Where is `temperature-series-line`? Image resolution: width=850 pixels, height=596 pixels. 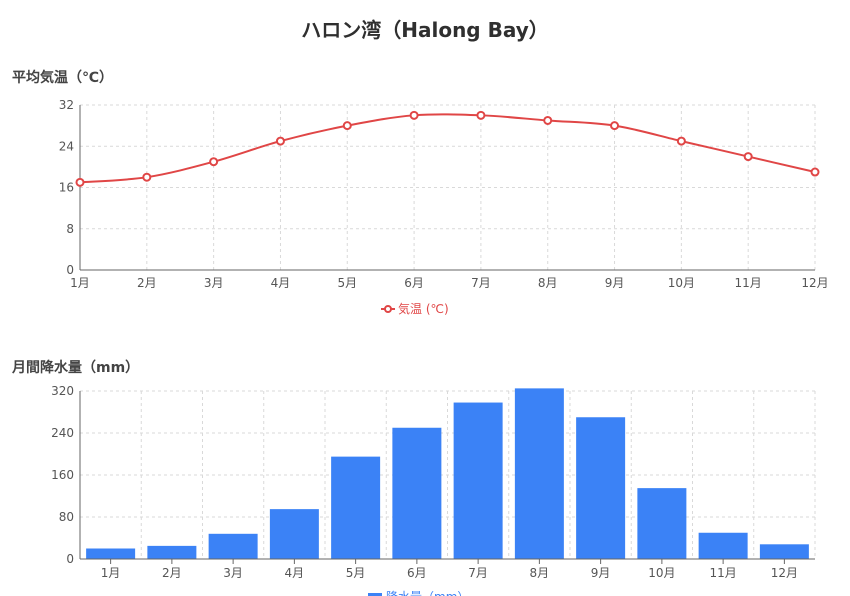
temperature-series-line is located at coordinates (447, 148).